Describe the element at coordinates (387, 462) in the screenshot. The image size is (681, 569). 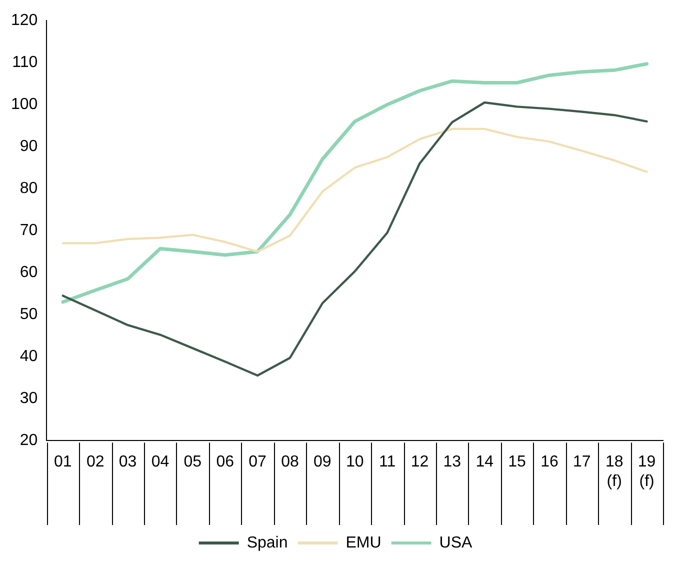
I see `x-tick-label: 11` at that location.